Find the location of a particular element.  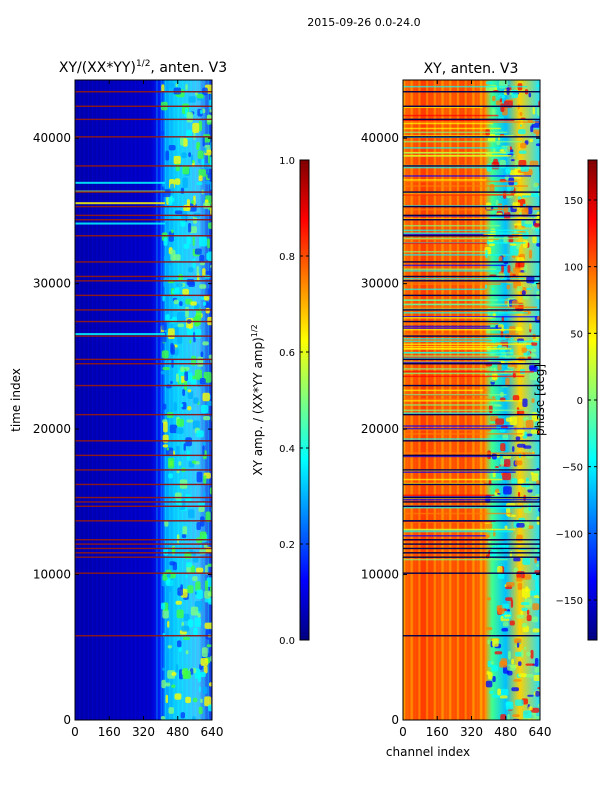

phase-colorbar: −150 −100 −50 0 50 100 150 phase [deg] is located at coordinates (565, 400).